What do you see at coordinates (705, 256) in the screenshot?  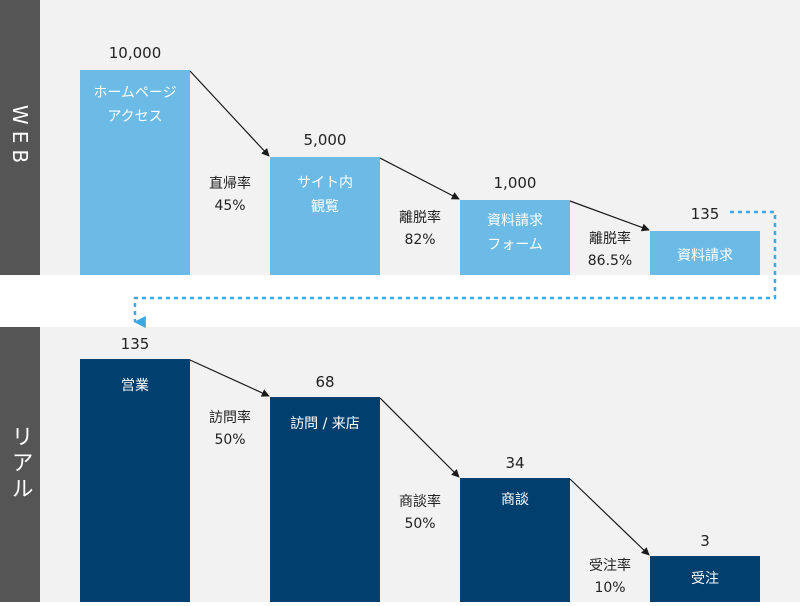 I see `web-bar-4-label: 資料請求` at bounding box center [705, 256].